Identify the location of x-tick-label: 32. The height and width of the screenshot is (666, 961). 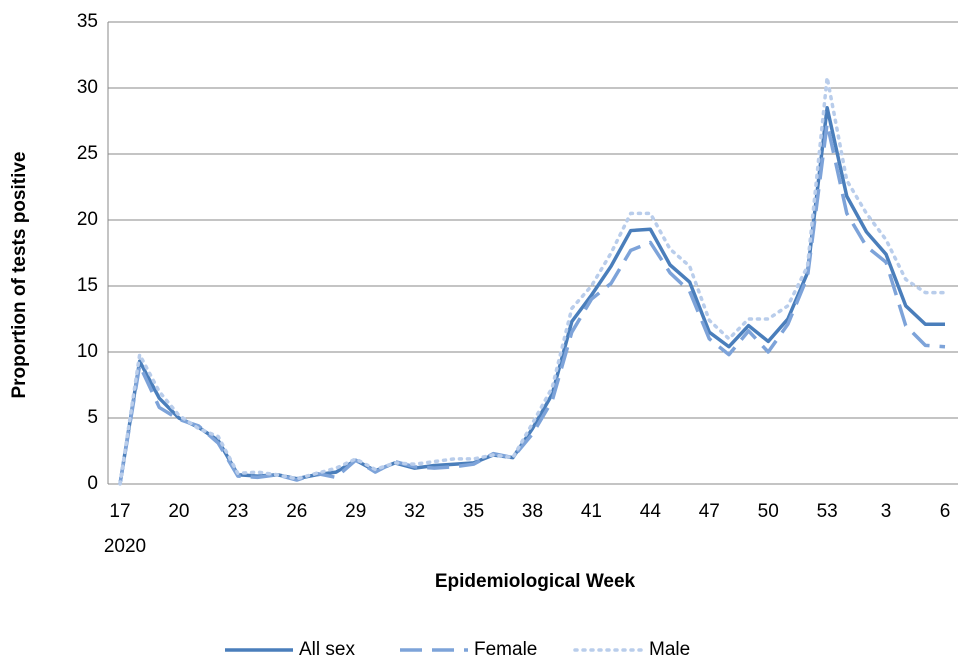
(414, 511).